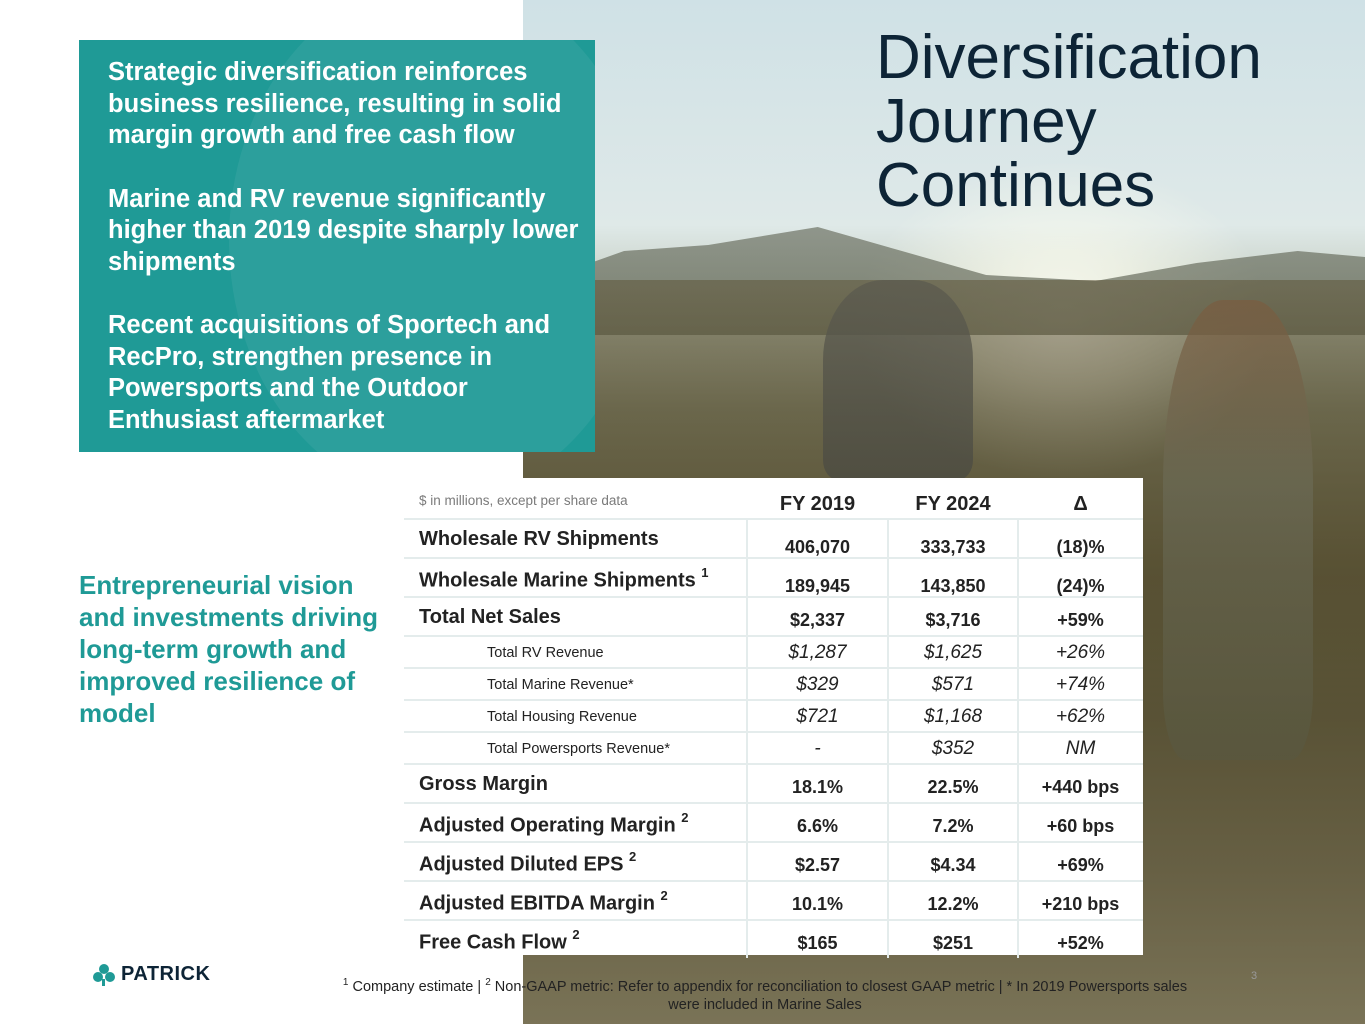 Image resolution: width=1365 pixels, height=1024 pixels. I want to click on cell-fy2024: 22.5%, so click(953, 787).